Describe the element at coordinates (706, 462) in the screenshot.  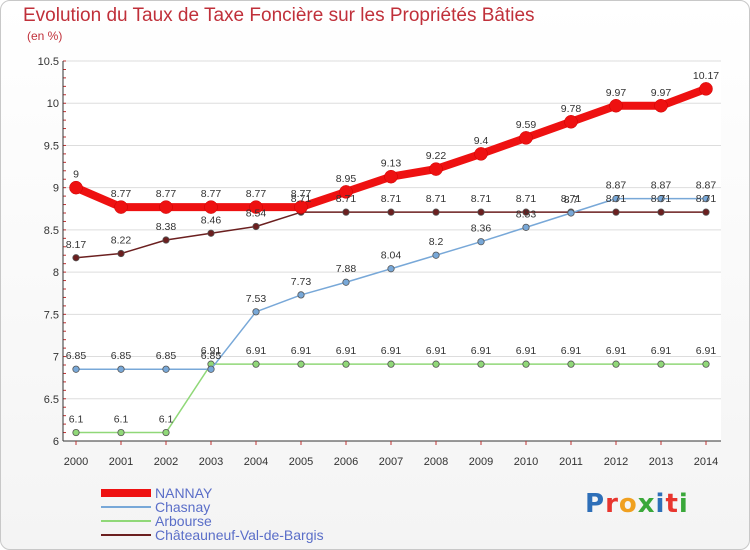
I see `x-tick-label: 2014` at that location.